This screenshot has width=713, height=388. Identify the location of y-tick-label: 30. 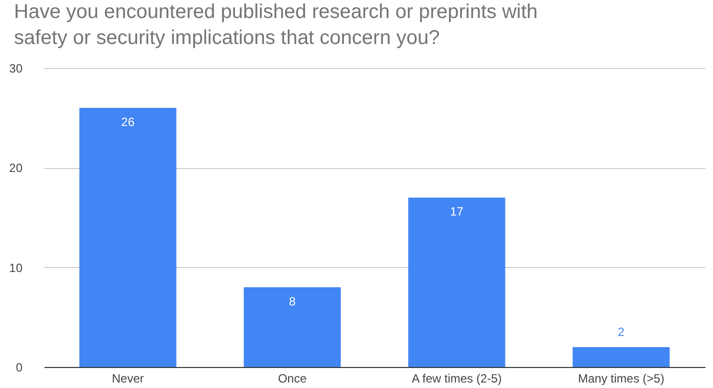
(16, 69).